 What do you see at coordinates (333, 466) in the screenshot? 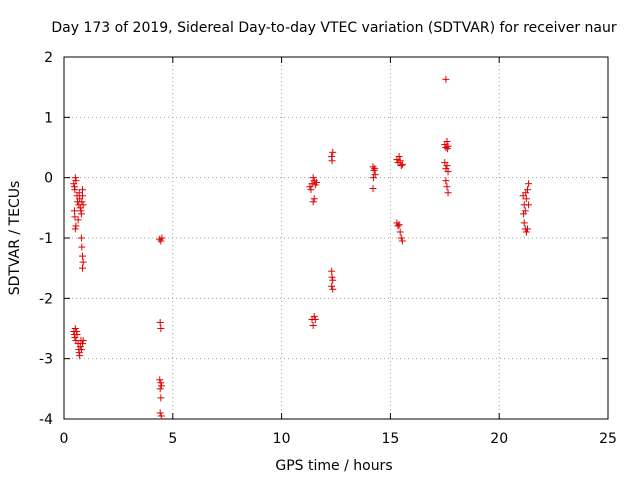
I see `x-axis-label: GPS time / hours` at bounding box center [333, 466].